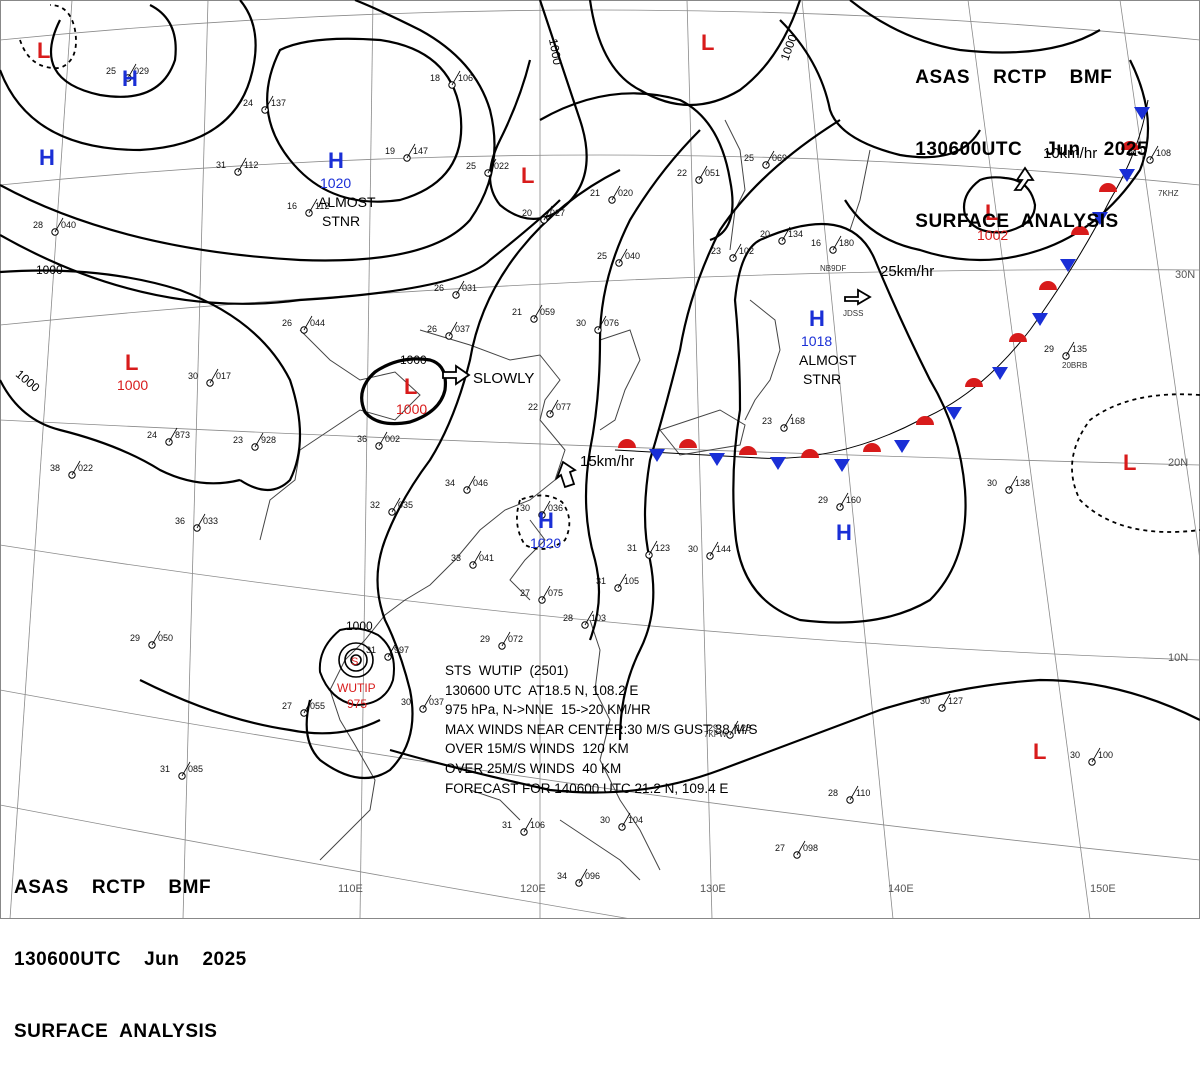 The width and height of the screenshot is (1200, 1068). I want to click on station-pressure: 928, so click(268, 440).